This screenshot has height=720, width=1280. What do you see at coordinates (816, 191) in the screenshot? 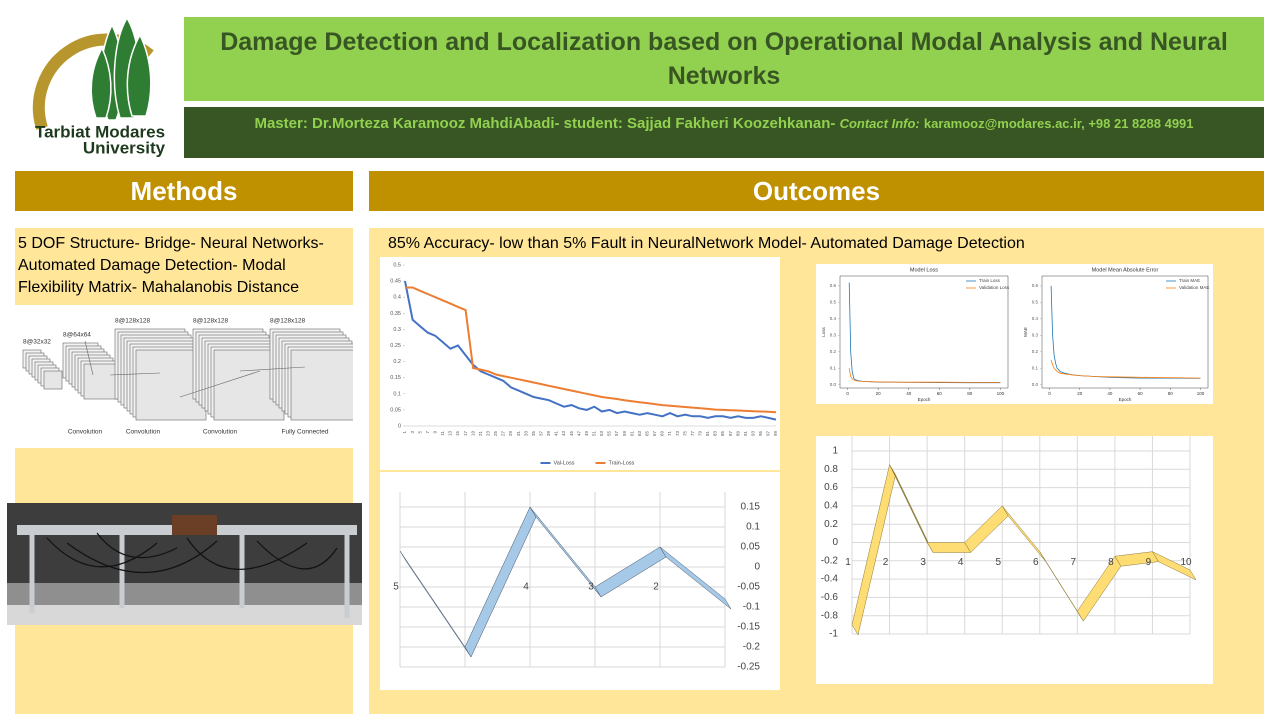
I see `section-heading: Outcomes` at bounding box center [816, 191].